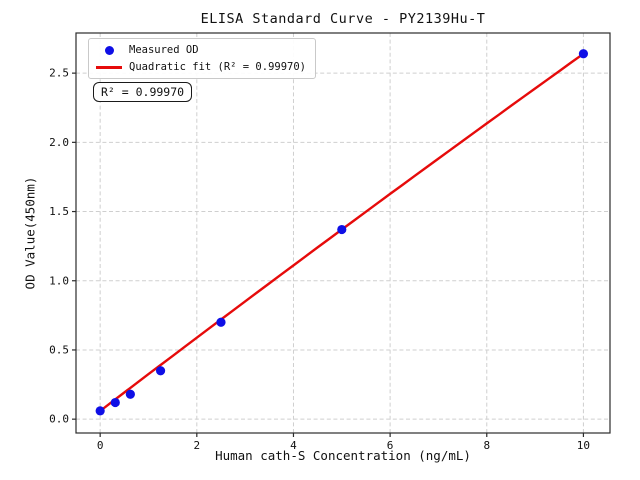  I want to click on y-tick-label: 1.5, so click(59, 211).